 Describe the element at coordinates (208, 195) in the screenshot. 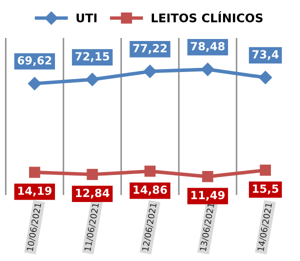

I see `data-label: 11,49` at that location.